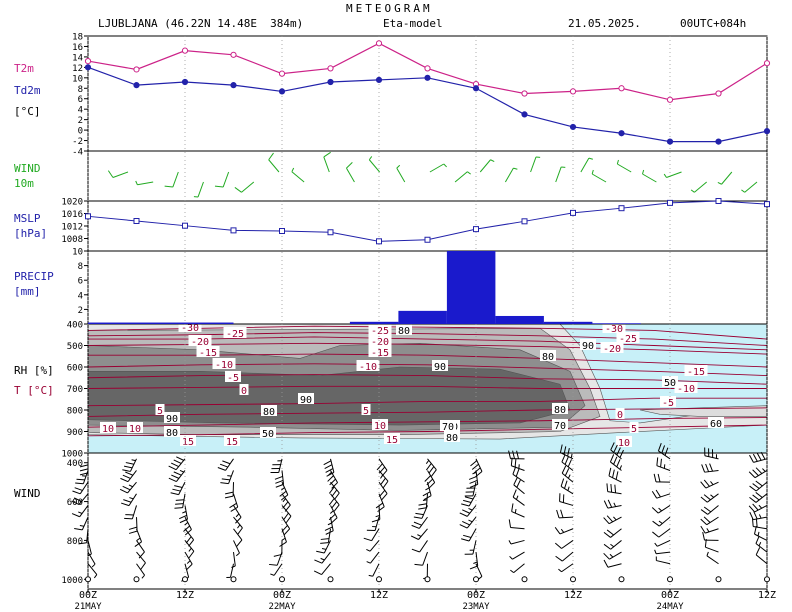 This screenshot has width=792, height=612. I want to click on rh-contour-label: 50, so click(670, 383).